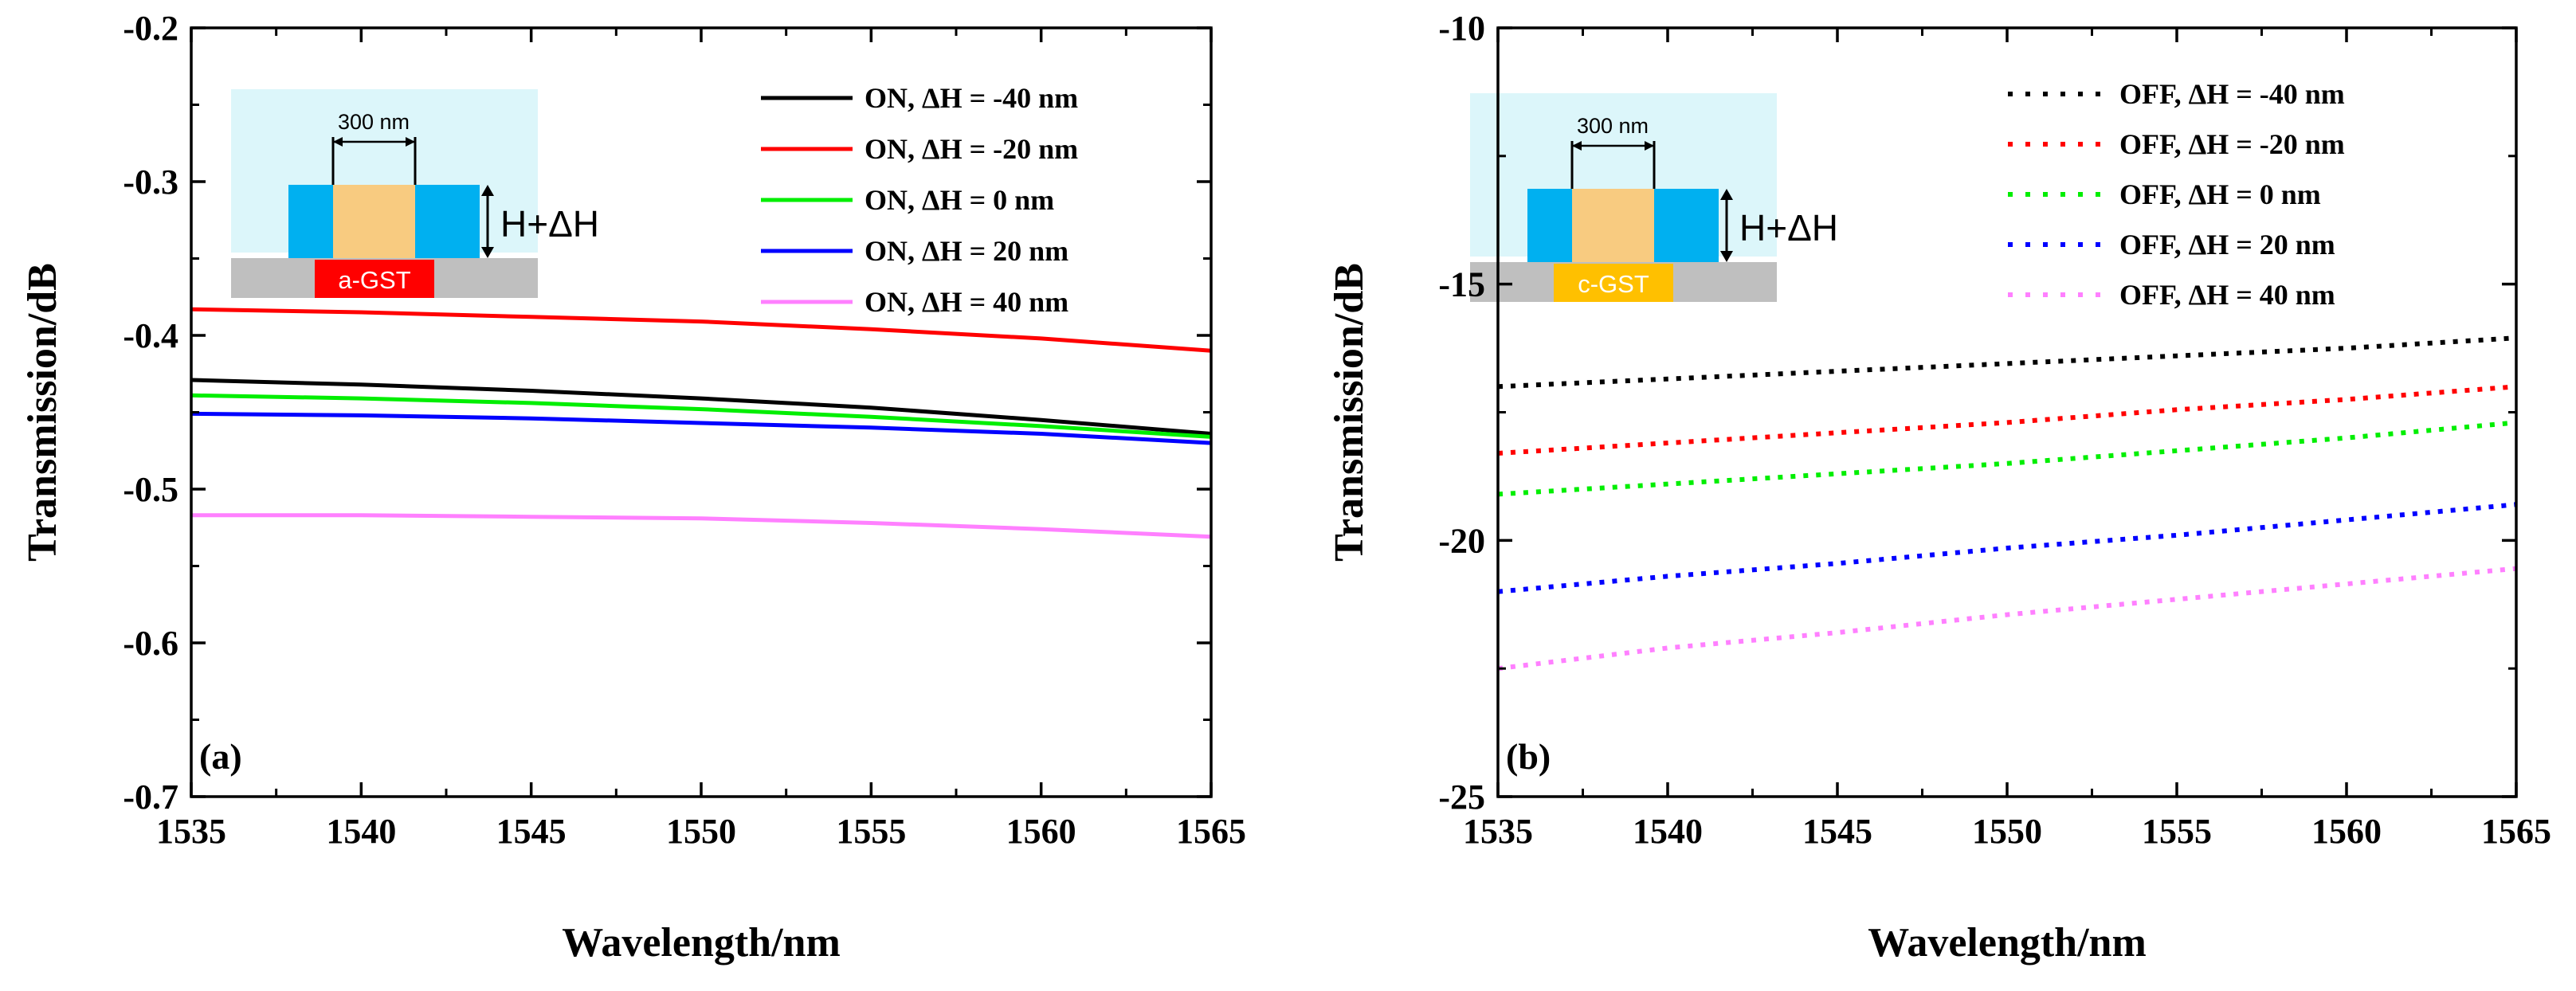  I want to click on waveguide-inset: 300 nm H+ΔH a-GST, so click(415, 193).